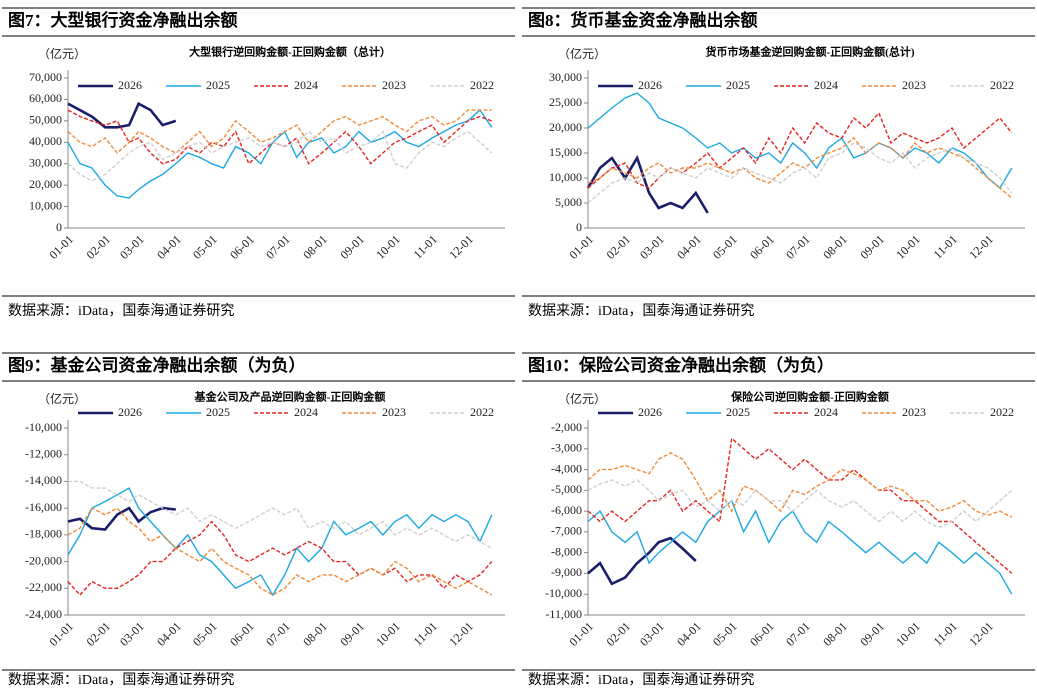 Image resolution: width=1037 pixels, height=692 pixels. What do you see at coordinates (45, 141) in the screenshot?
I see `y-tick-label: 40,000` at bounding box center [45, 141].